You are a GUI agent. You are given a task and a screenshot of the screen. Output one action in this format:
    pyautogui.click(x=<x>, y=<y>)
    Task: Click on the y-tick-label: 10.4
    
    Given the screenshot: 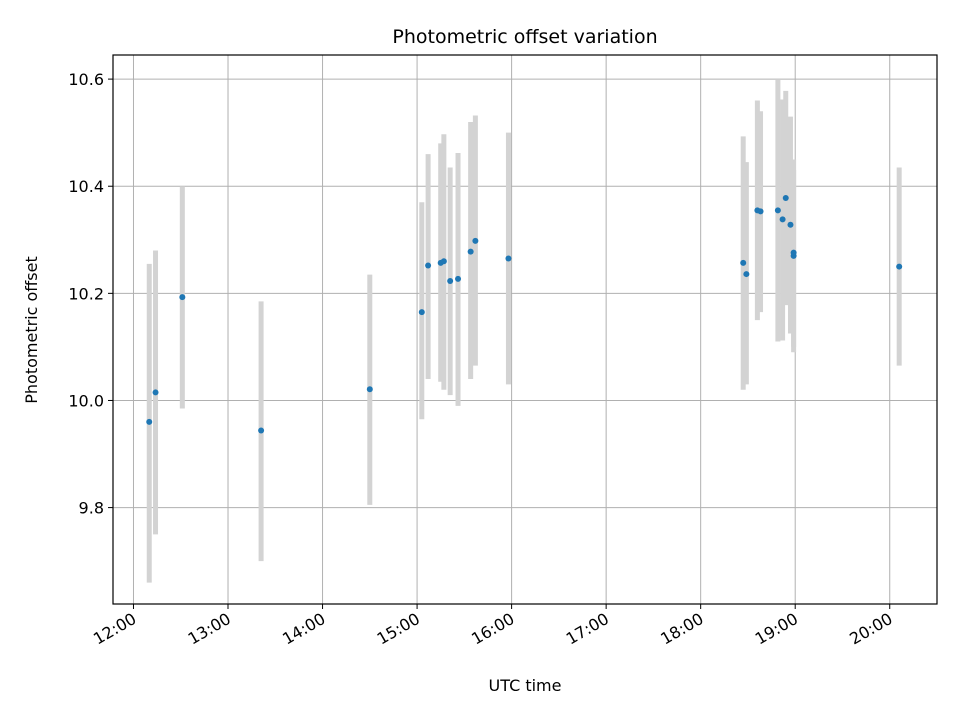 What is the action you would take?
    pyautogui.click(x=86, y=186)
    